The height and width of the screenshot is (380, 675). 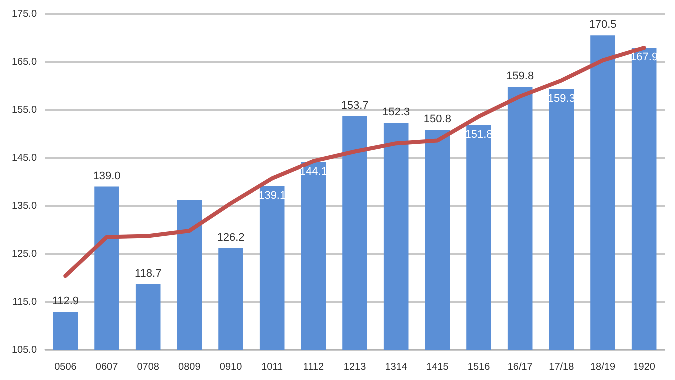 What do you see at coordinates (521, 367) in the screenshot?
I see `x-tick-label: 16/17` at bounding box center [521, 367].